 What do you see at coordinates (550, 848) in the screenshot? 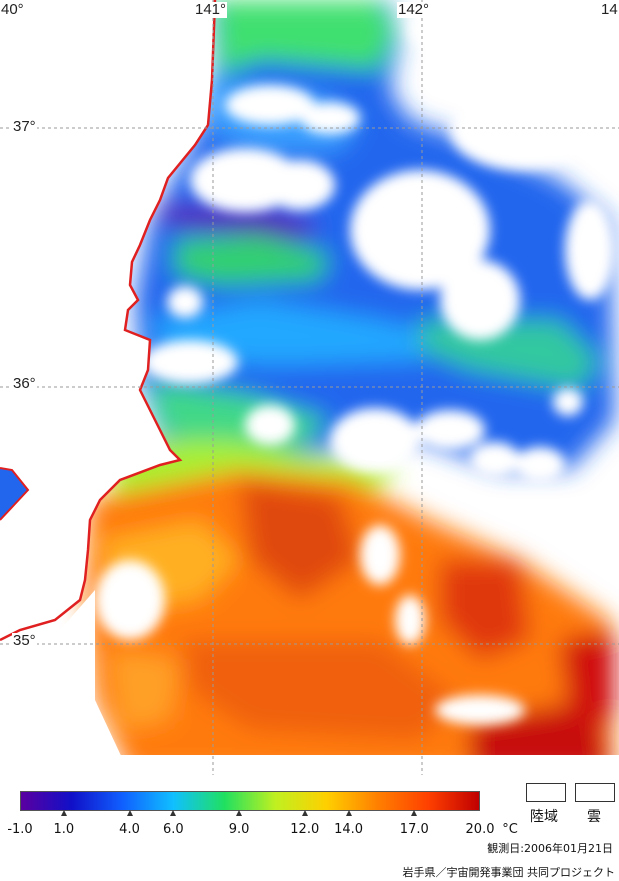
I see `observation-date: 観測日:2006年01月21日` at bounding box center [550, 848].